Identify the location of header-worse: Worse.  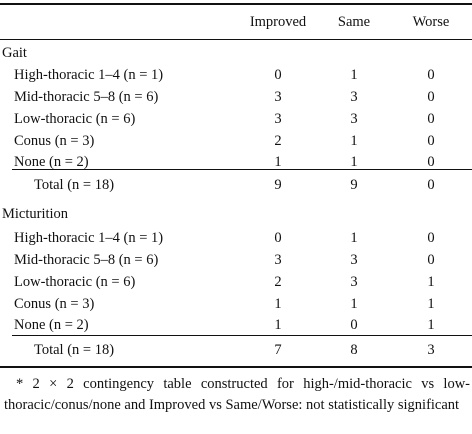
(431, 22).